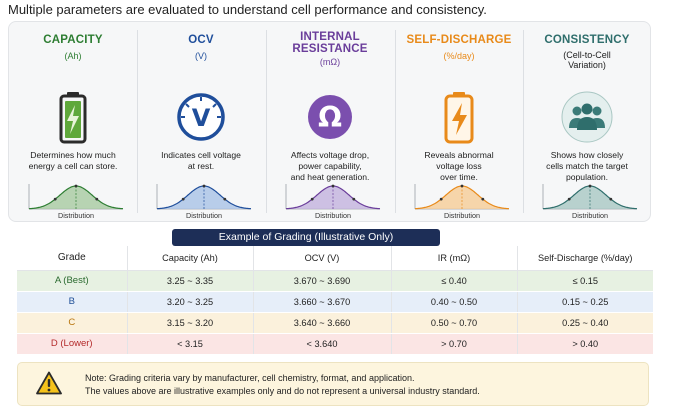 This screenshot has width=679, height=411. What do you see at coordinates (72, 323) in the screenshot?
I see `grade-label: C` at bounding box center [72, 323].